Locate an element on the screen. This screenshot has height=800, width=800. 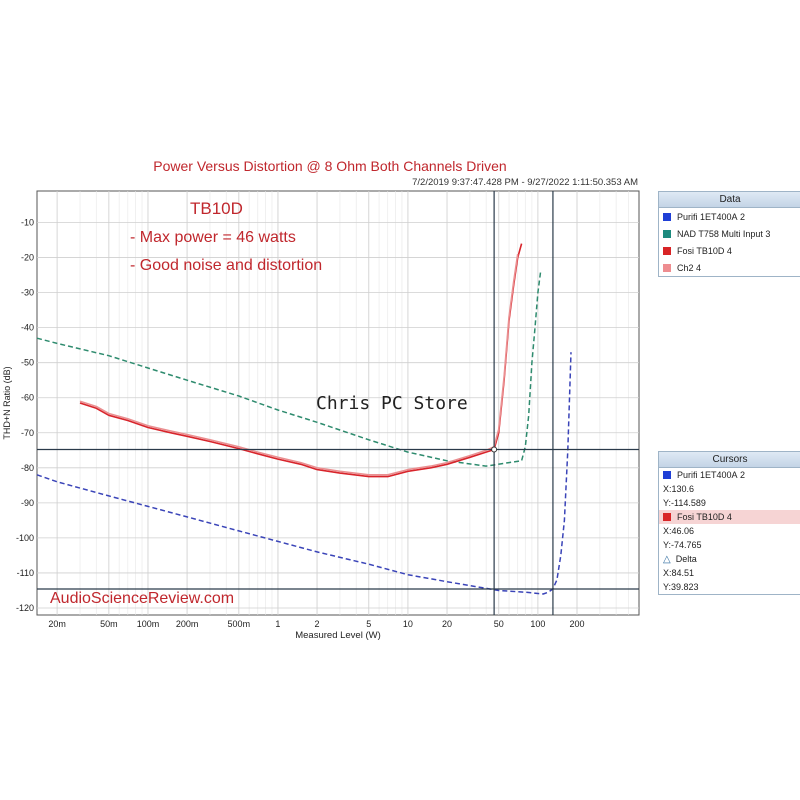
cursor-label: Fosi TB10D is located at coordinates (701, 517).